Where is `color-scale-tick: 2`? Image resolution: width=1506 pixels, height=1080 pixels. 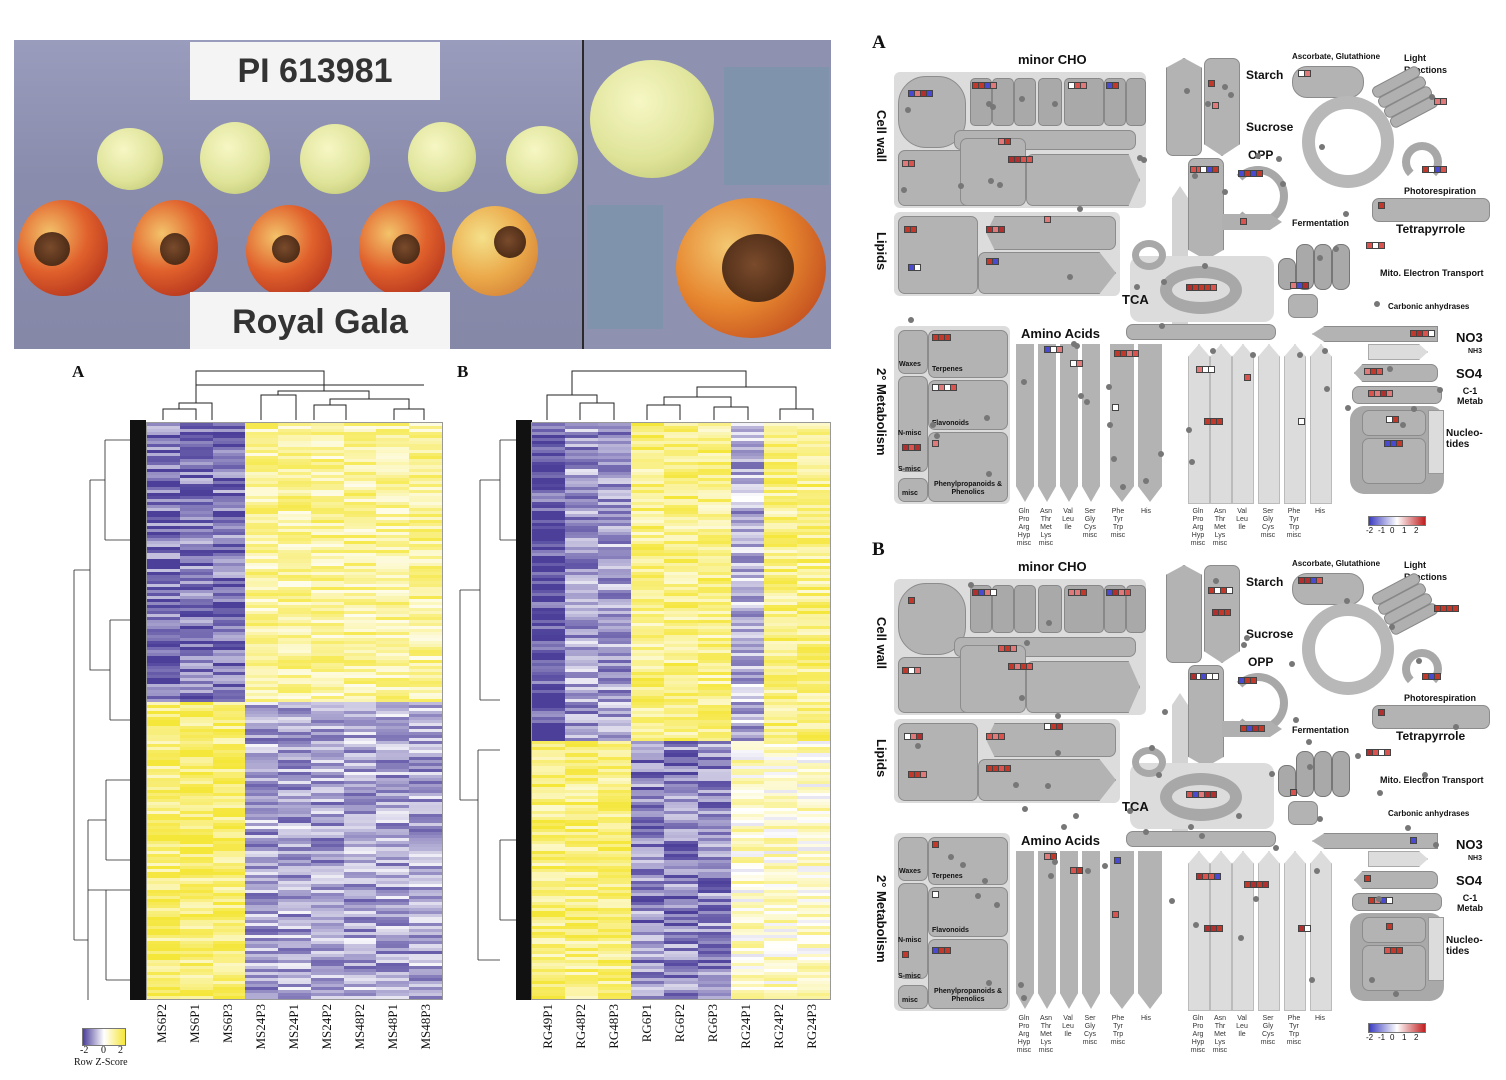 color-scale-tick: 2 is located at coordinates (1416, 530).